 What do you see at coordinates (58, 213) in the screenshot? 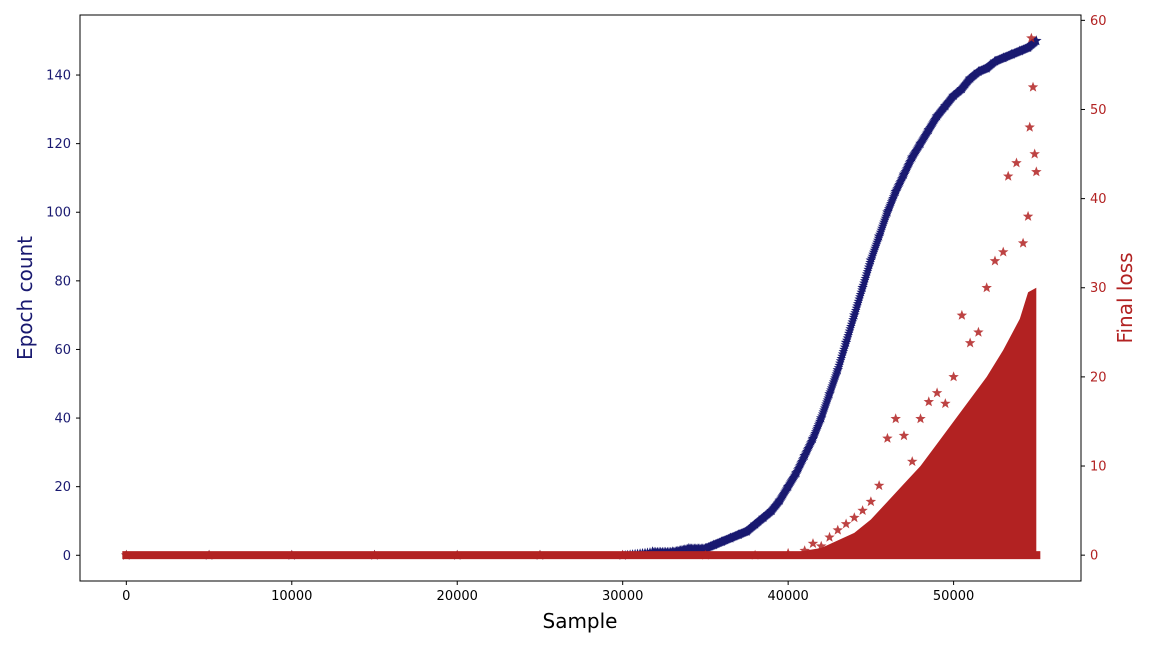
I see `y-left-tick-label: 100` at bounding box center [58, 213].